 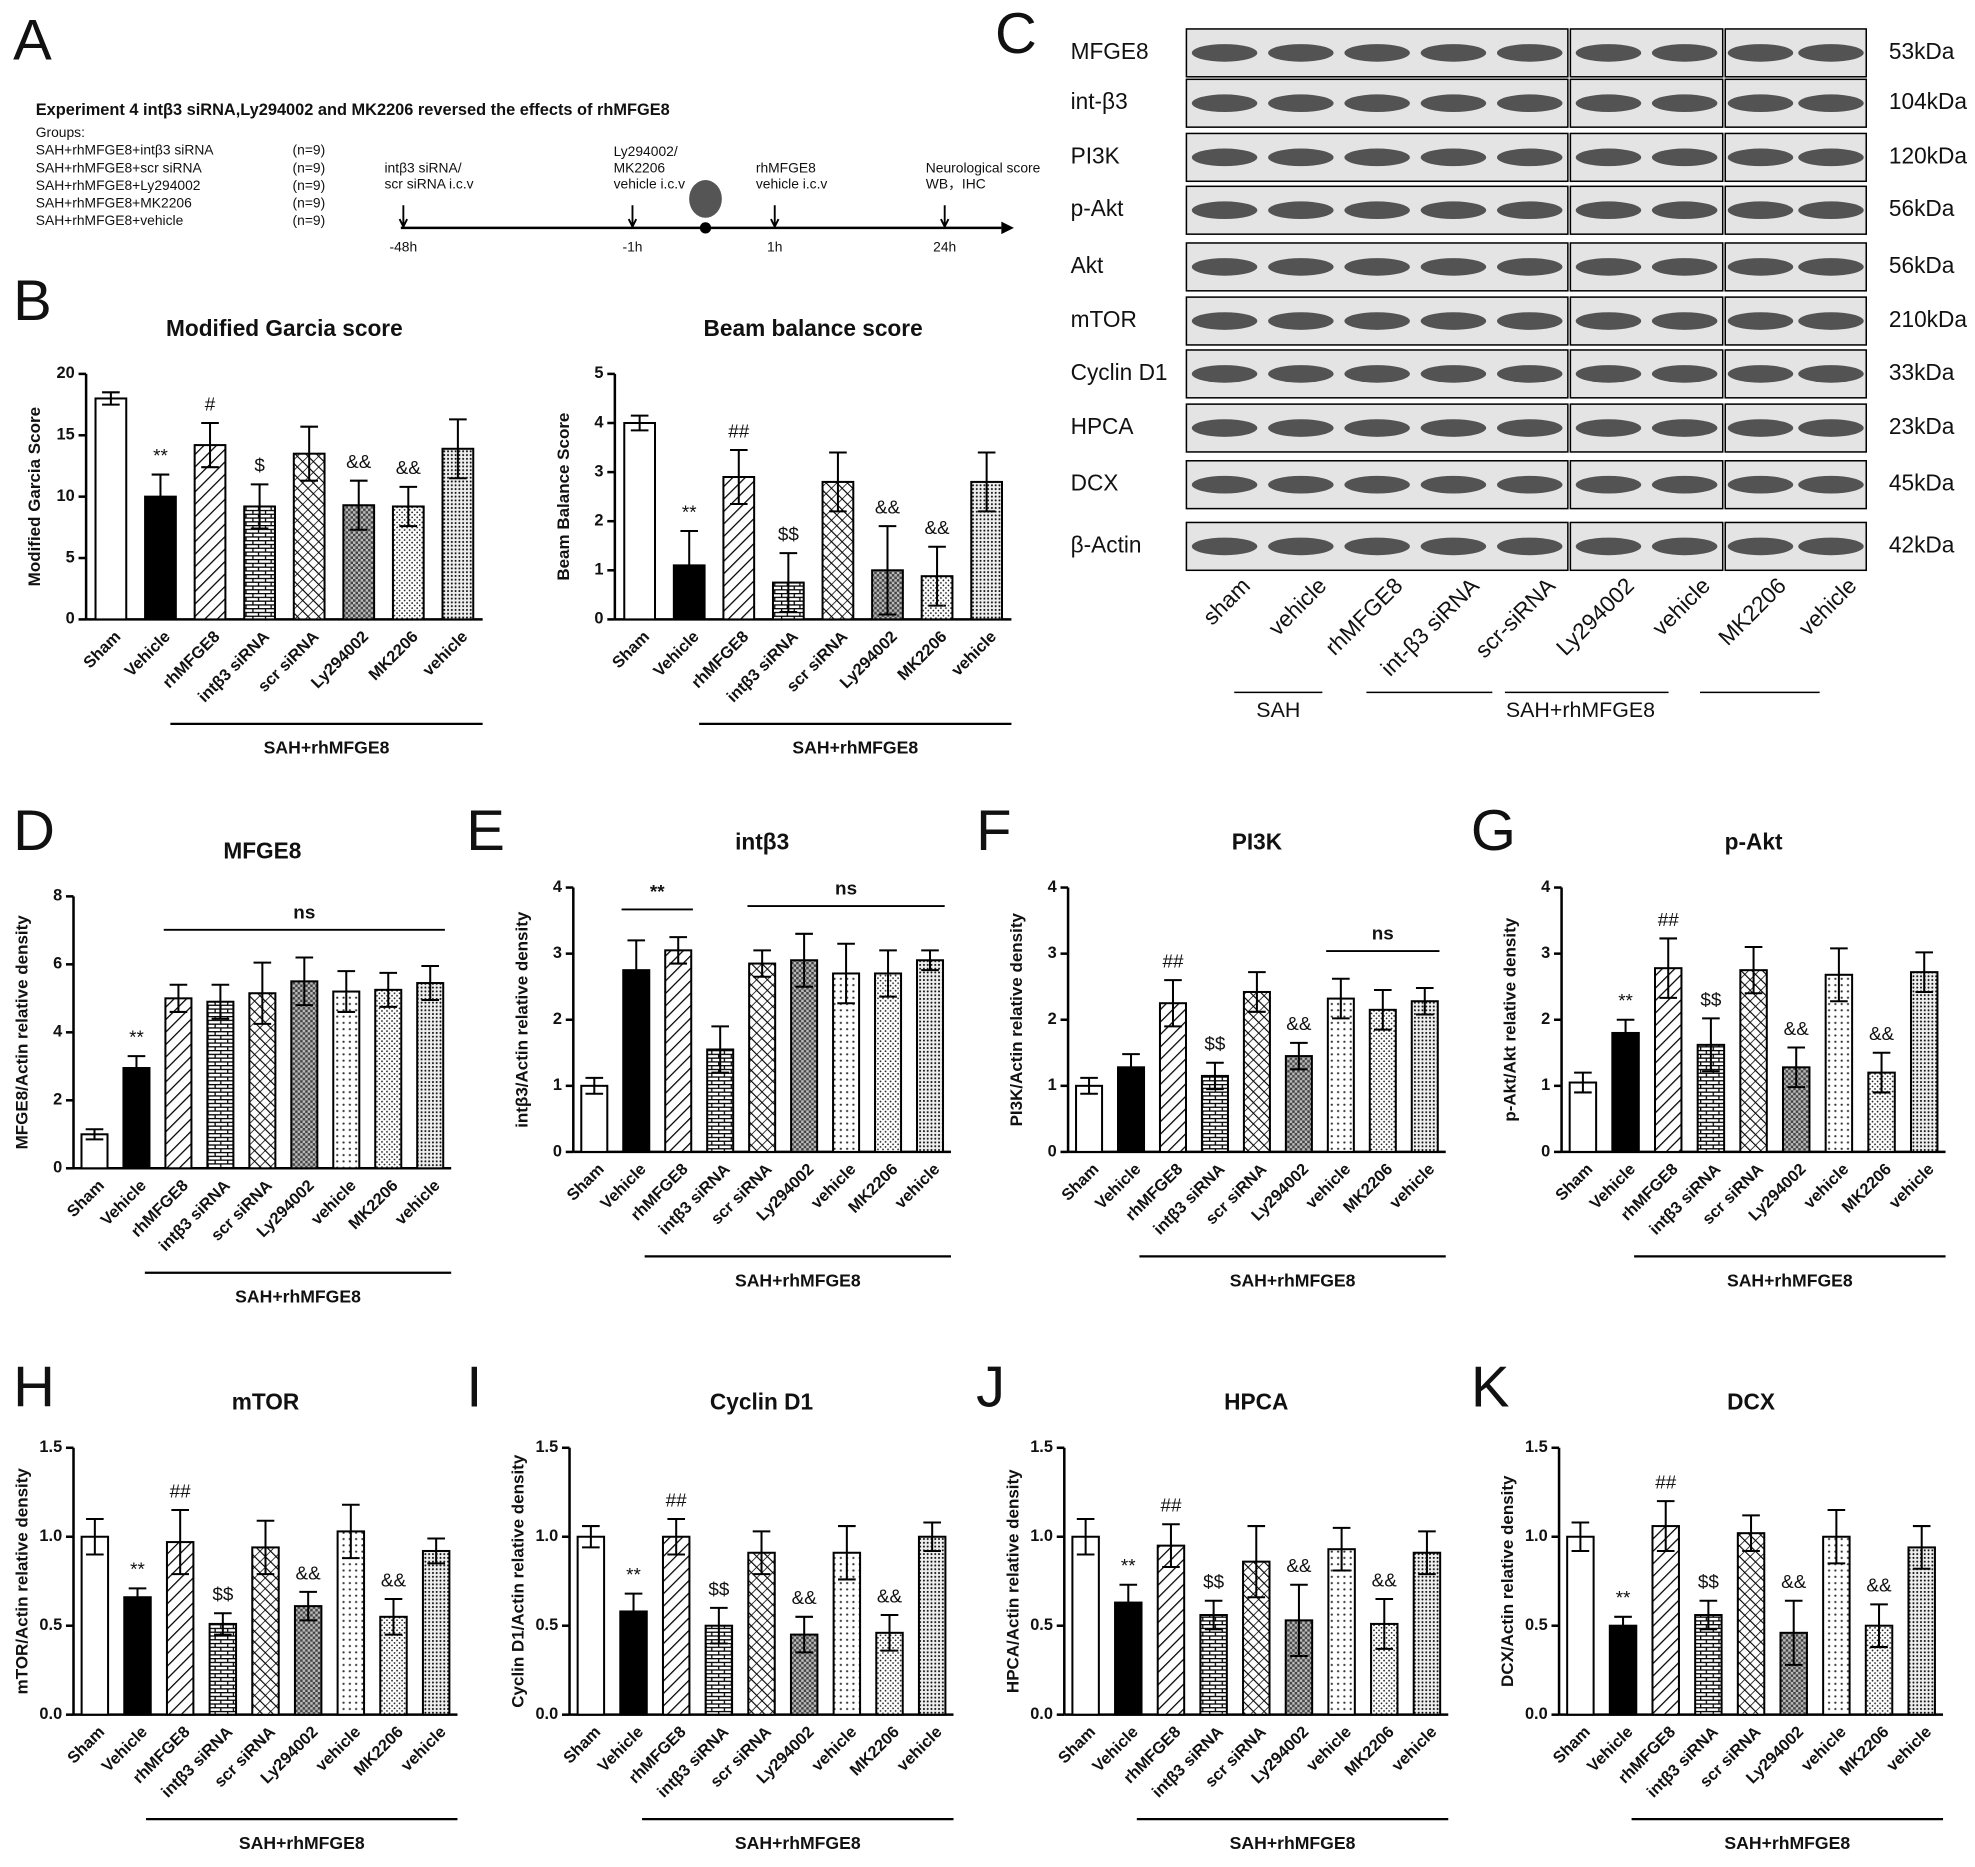 What do you see at coordinates (262, 850) in the screenshot?
I see `chart-title: MFGE8` at bounding box center [262, 850].